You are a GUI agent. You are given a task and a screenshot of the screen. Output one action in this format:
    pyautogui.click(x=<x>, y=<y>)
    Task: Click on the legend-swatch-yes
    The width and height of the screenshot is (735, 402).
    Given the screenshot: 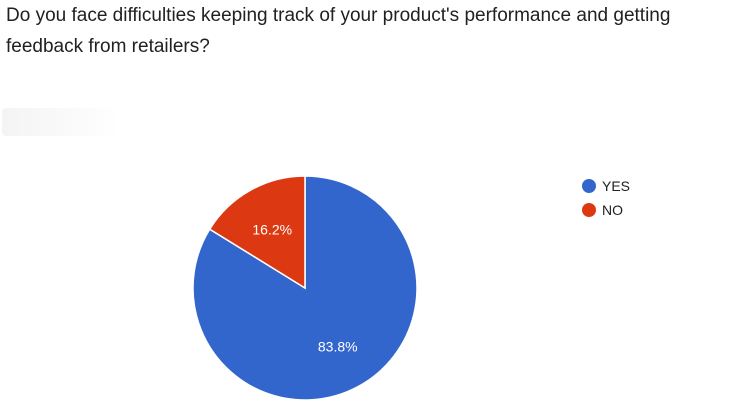 What is the action you would take?
    pyautogui.click(x=589, y=186)
    